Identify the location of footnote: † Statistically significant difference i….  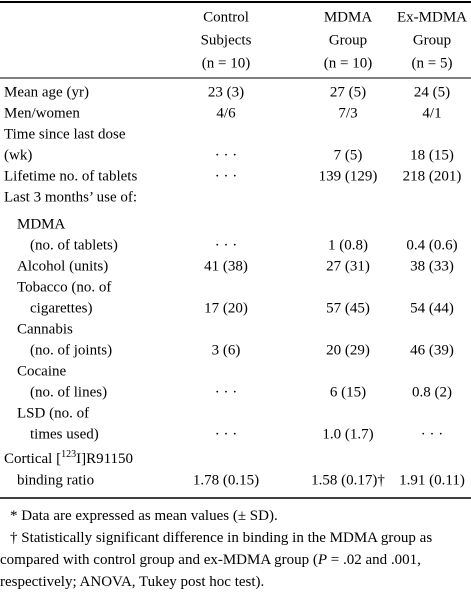
(231, 560).